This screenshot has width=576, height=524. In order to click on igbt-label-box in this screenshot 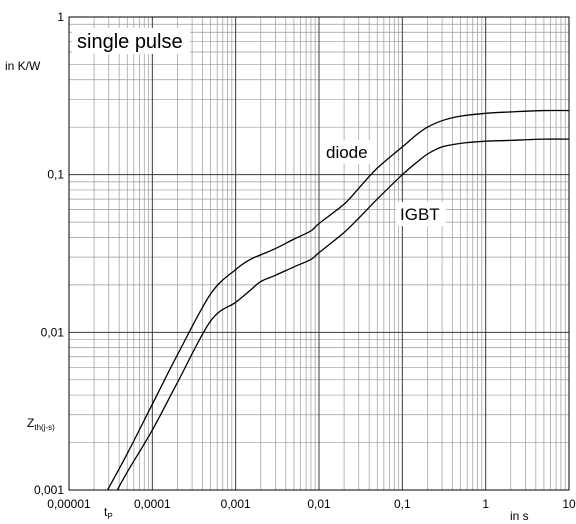, I will do `click(421, 214)`.